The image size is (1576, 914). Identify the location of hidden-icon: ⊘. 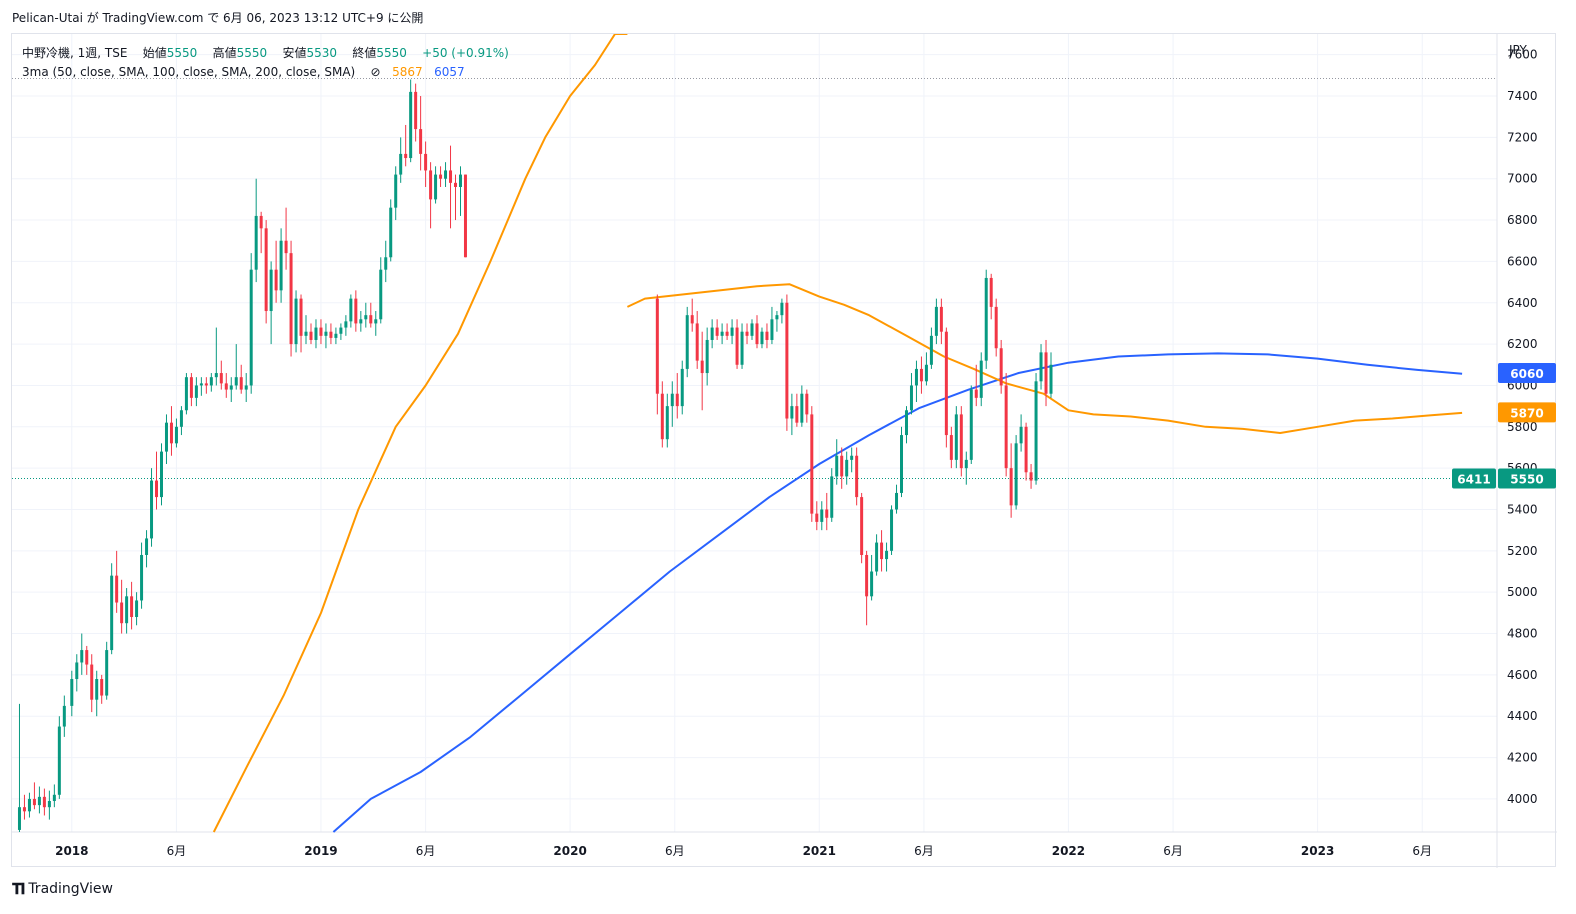
(375, 72).